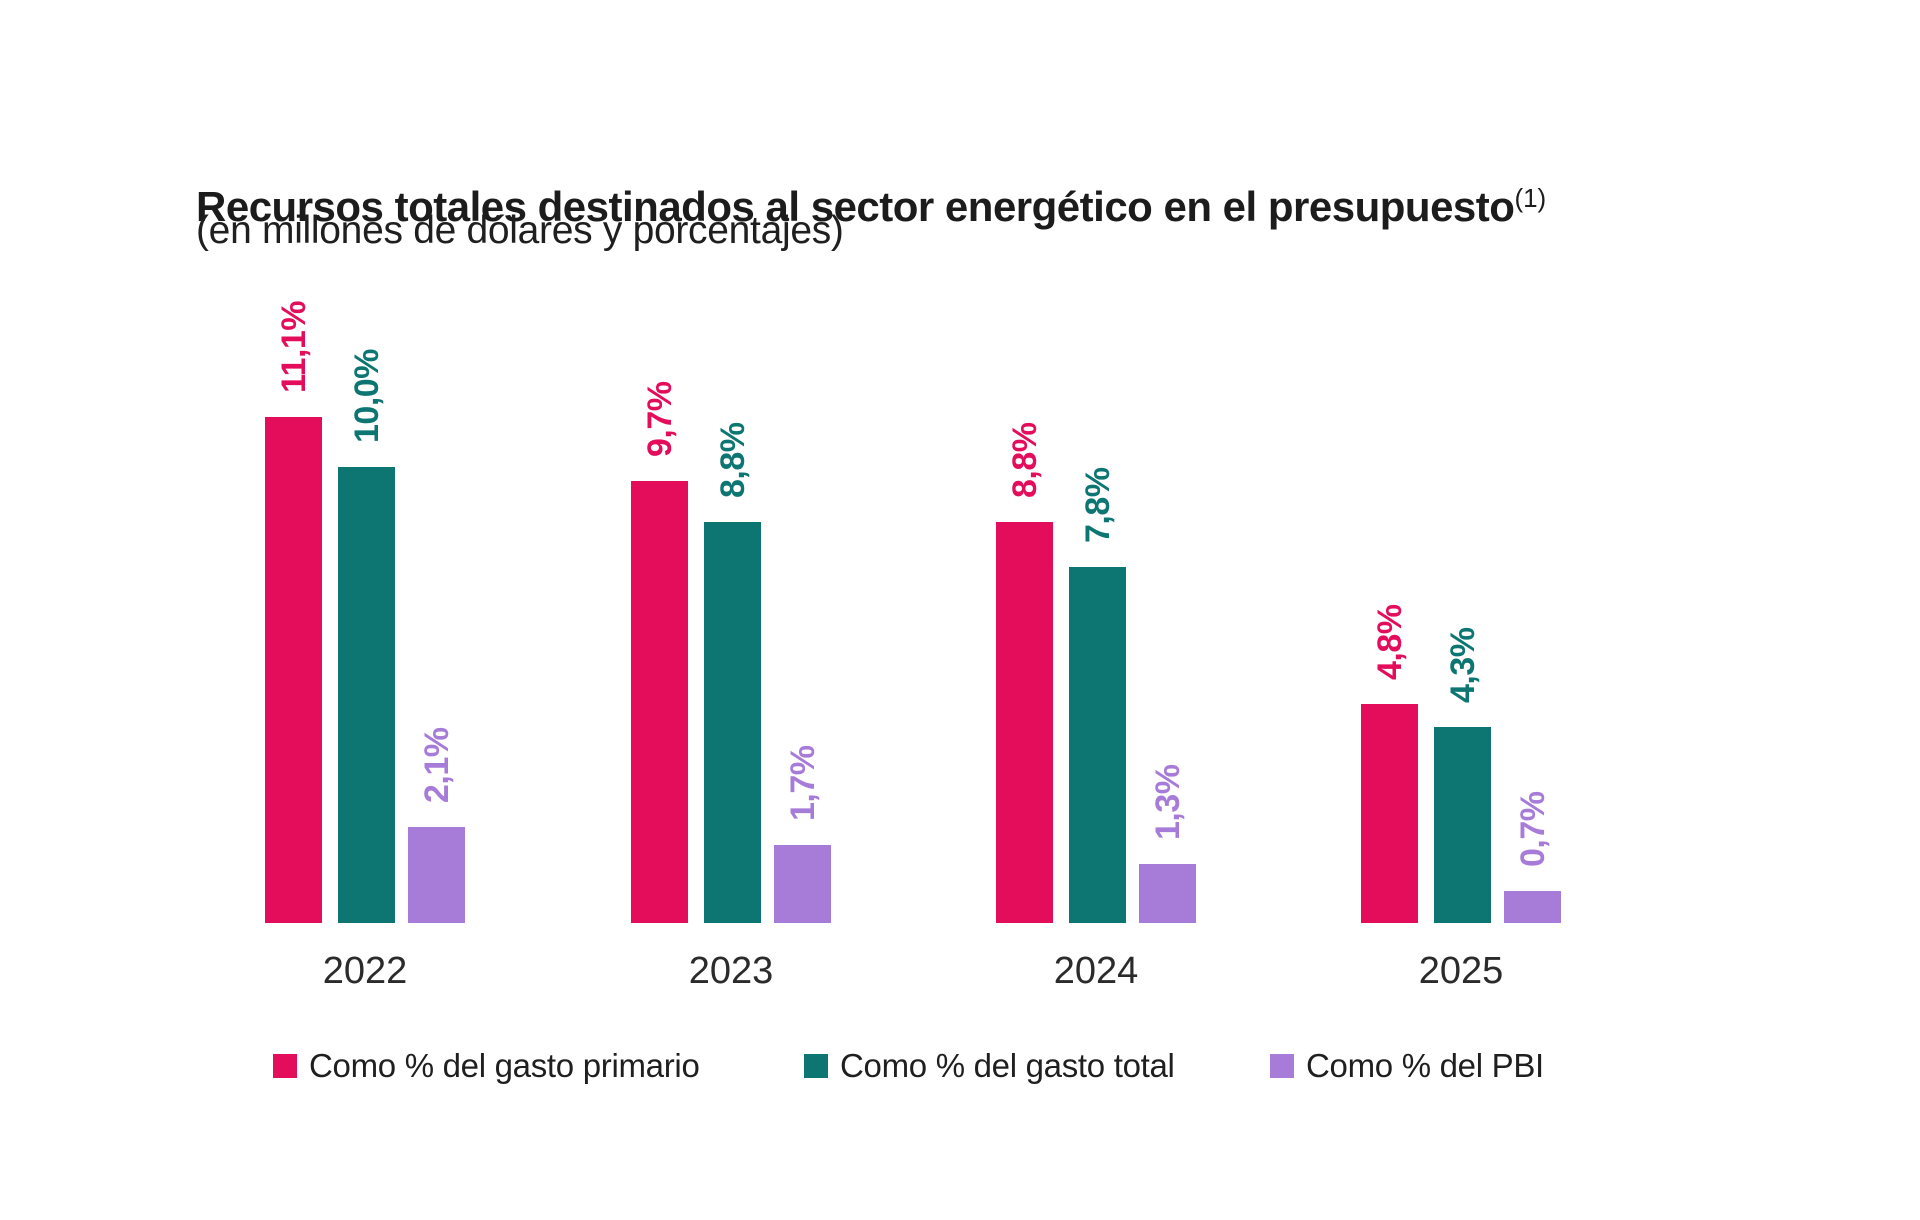 The width and height of the screenshot is (1920, 1220). What do you see at coordinates (365, 971) in the screenshot?
I see `category-label-2022: 2022` at bounding box center [365, 971].